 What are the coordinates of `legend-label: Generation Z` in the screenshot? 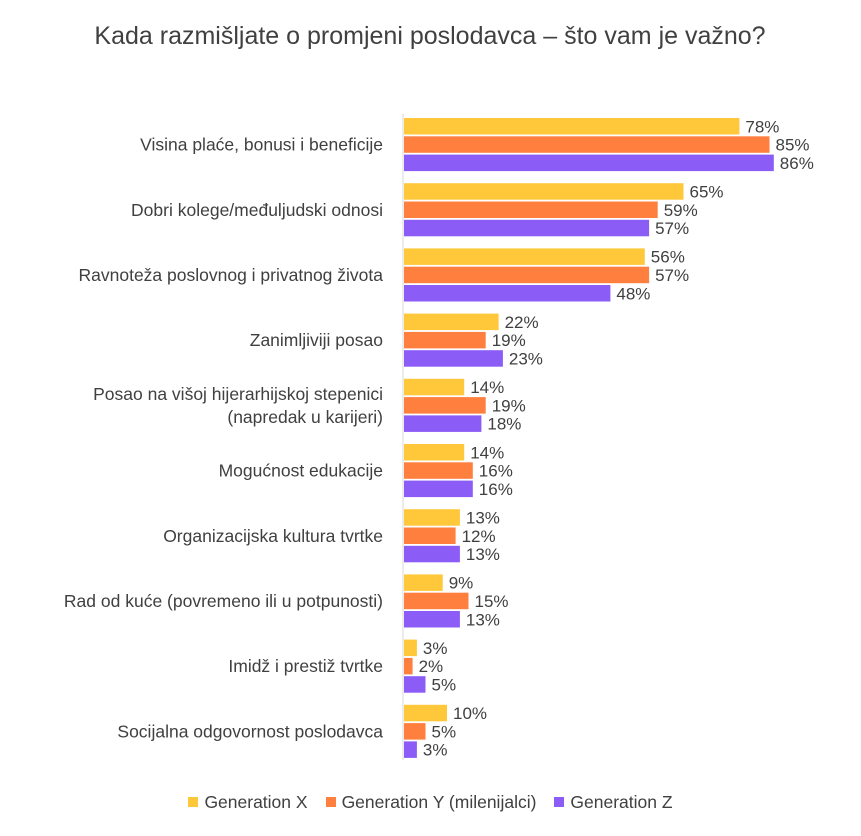 It's located at (621, 802).